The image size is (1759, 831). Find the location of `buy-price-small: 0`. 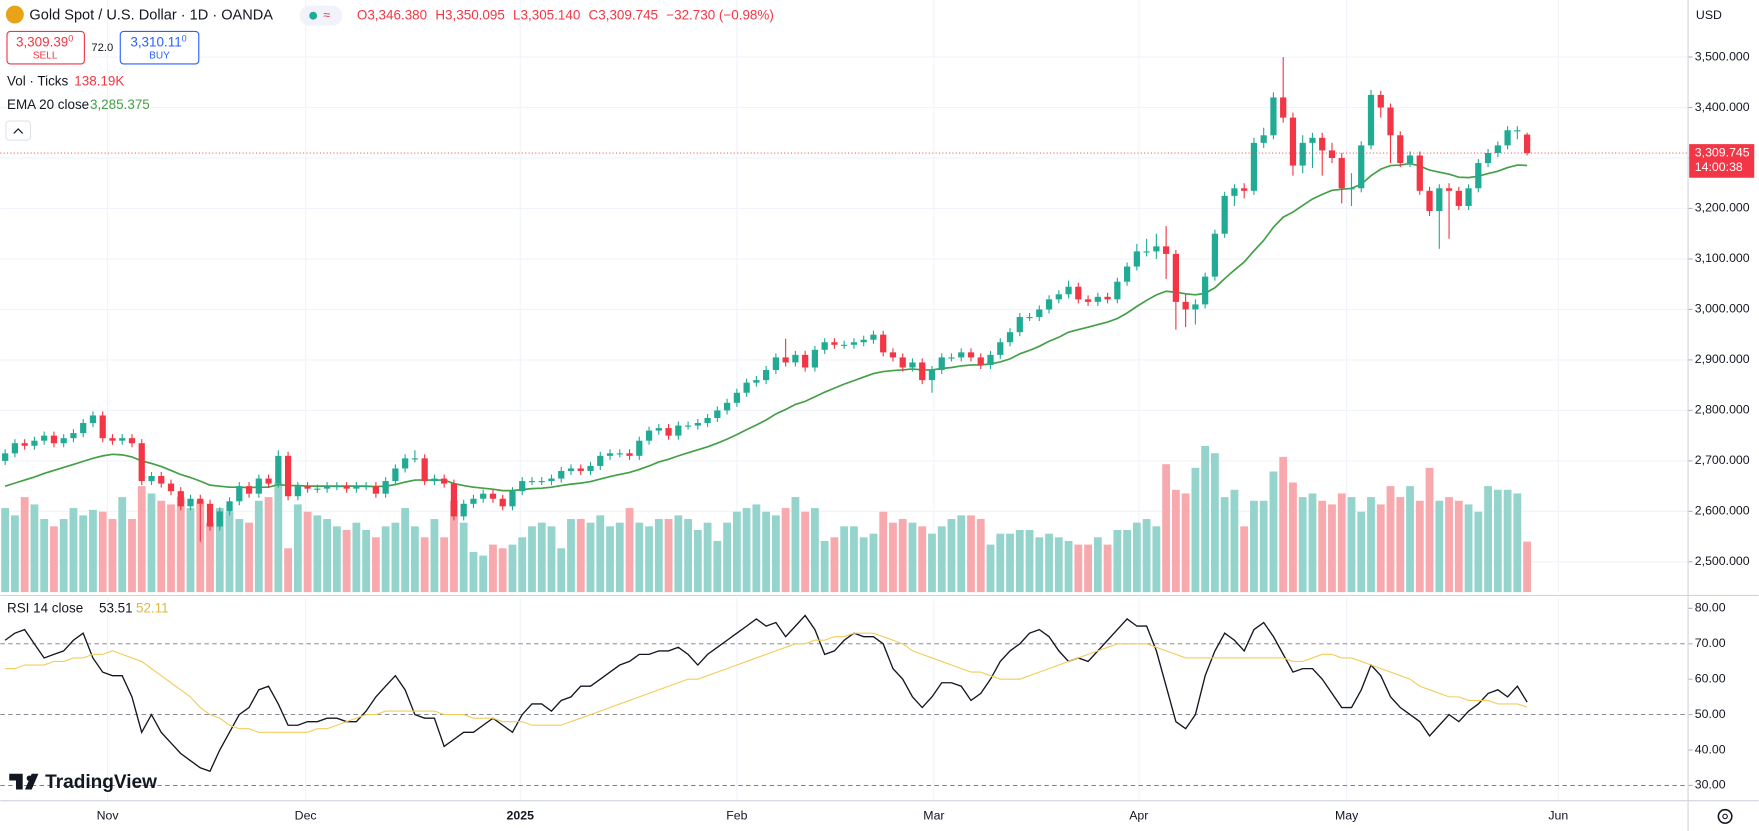

buy-price-small: 0 is located at coordinates (184, 39).